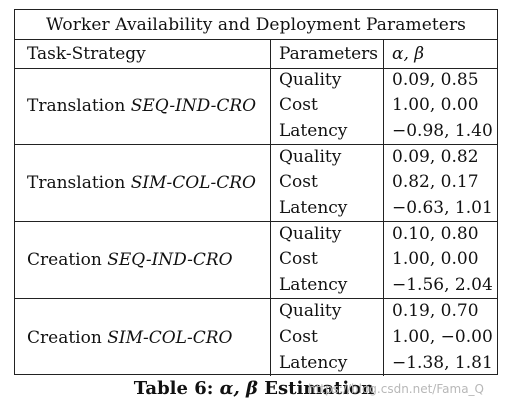  I want to click on param-value: 0.19, 0.70, so click(435, 311).